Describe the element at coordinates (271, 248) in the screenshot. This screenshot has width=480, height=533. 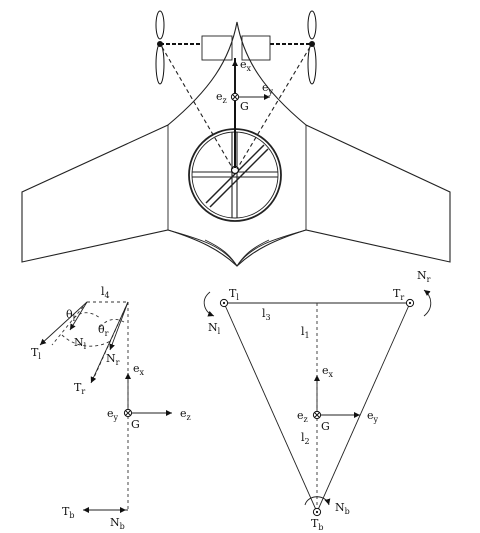
I see `trailing-edge-right` at that location.